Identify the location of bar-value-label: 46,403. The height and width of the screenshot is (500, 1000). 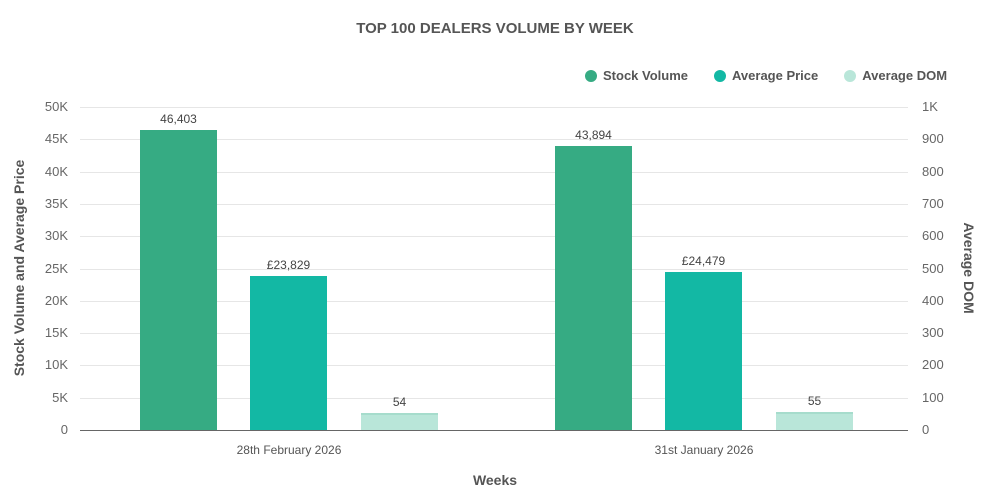
(178, 119).